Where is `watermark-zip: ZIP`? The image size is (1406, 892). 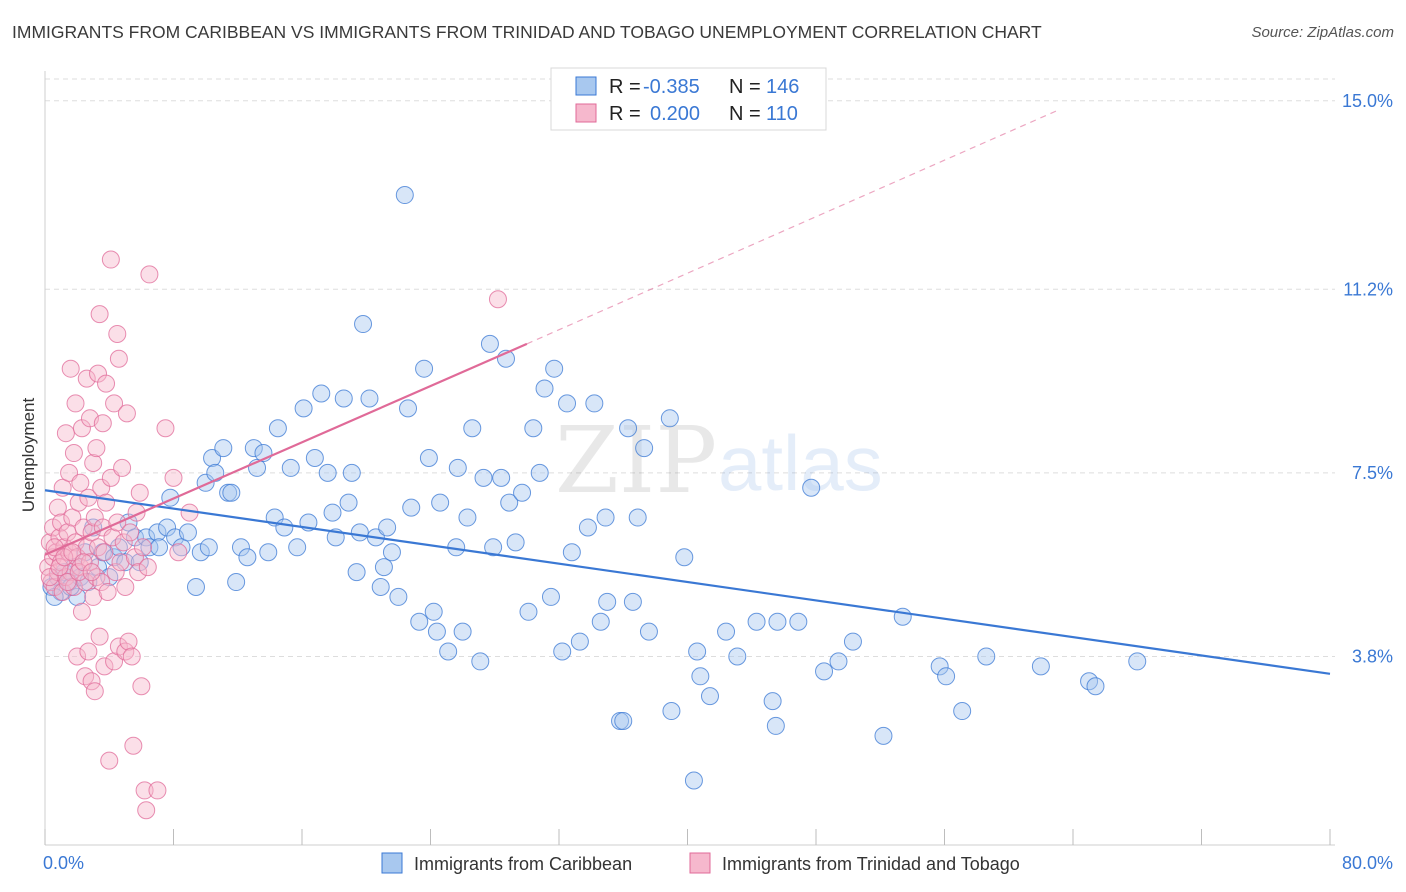 watermark-zip: ZIP is located at coordinates (636, 460).